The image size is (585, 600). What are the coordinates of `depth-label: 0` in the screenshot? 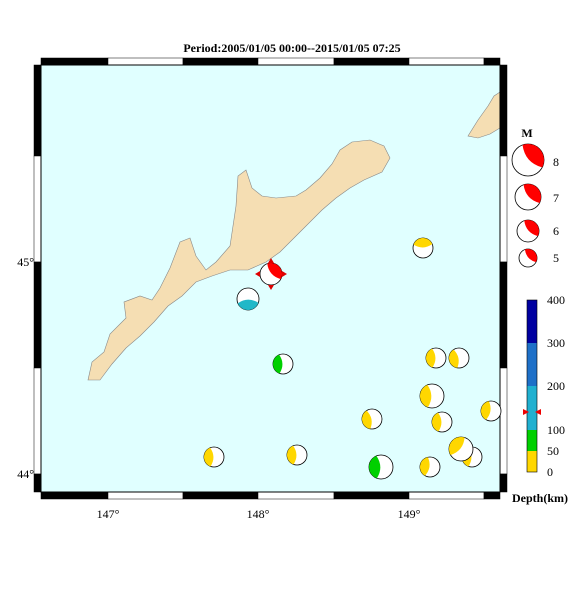 It's located at (550, 472).